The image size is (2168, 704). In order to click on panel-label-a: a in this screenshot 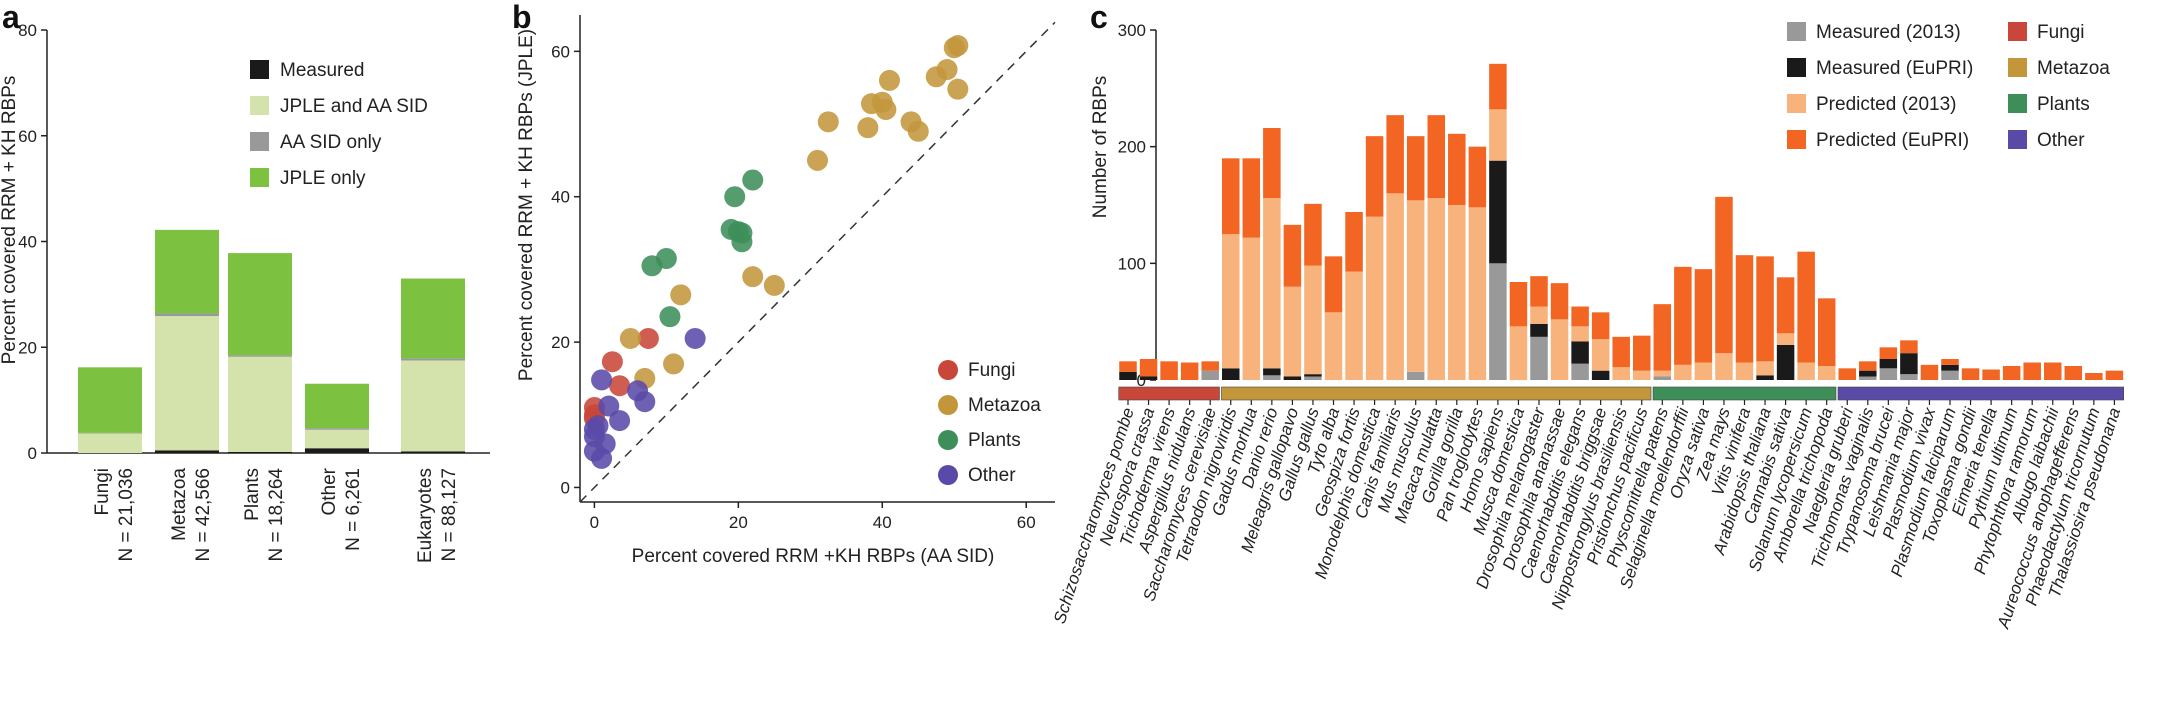, I will do `click(11, 17)`.